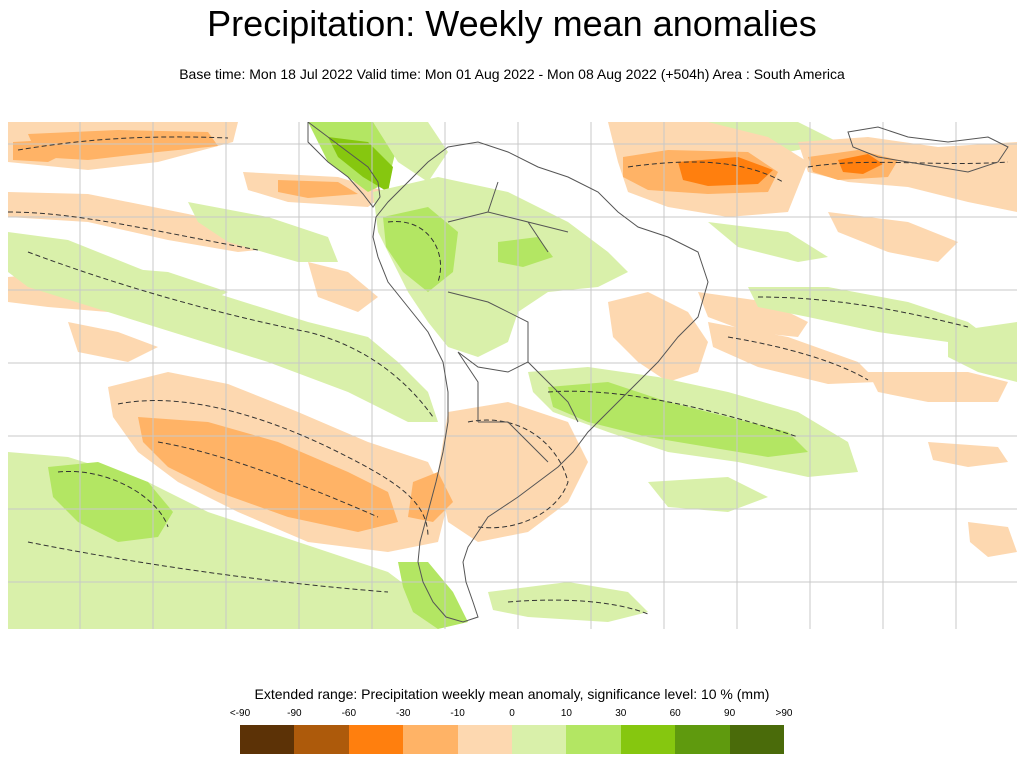 This screenshot has width=1024, height=760. I want to click on page-title: Precipitation: Weekly mean anomalies, so click(512, 23).